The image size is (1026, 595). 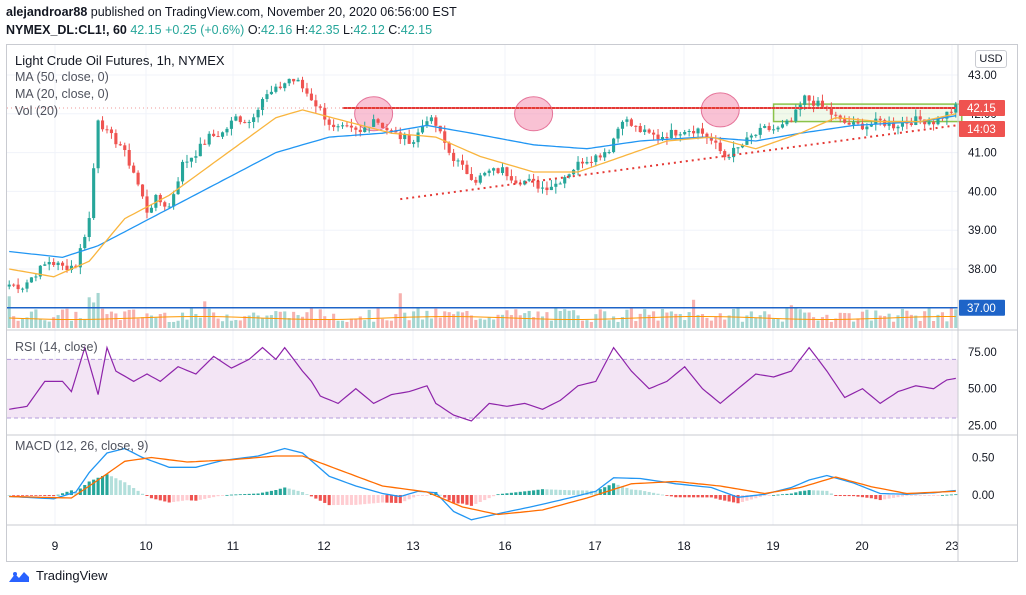 I want to click on macd-line, so click(x=482, y=484).